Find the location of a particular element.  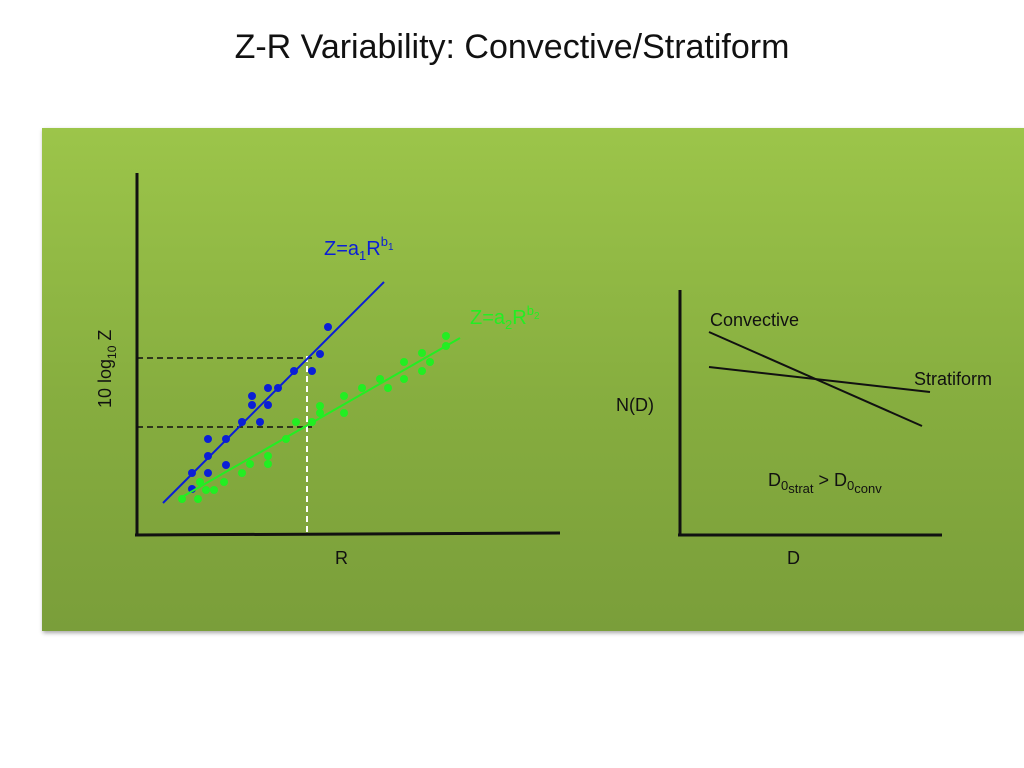

right-x-axis-label: D is located at coordinates (793, 558).